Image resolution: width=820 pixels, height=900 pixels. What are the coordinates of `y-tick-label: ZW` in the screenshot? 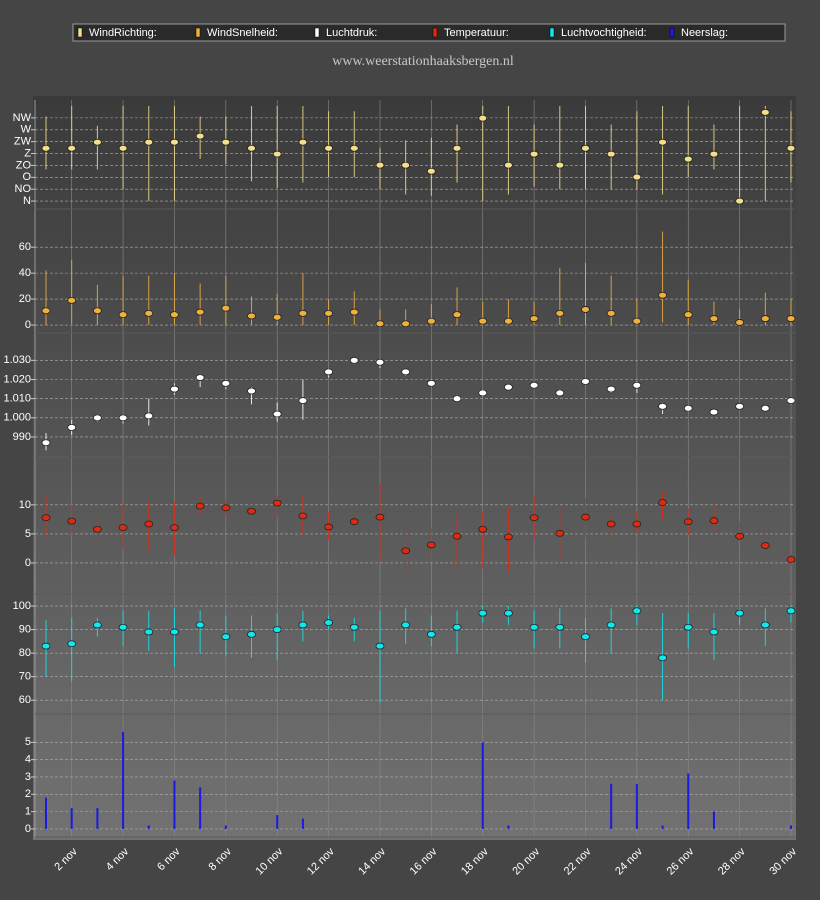 It's located at (23, 142).